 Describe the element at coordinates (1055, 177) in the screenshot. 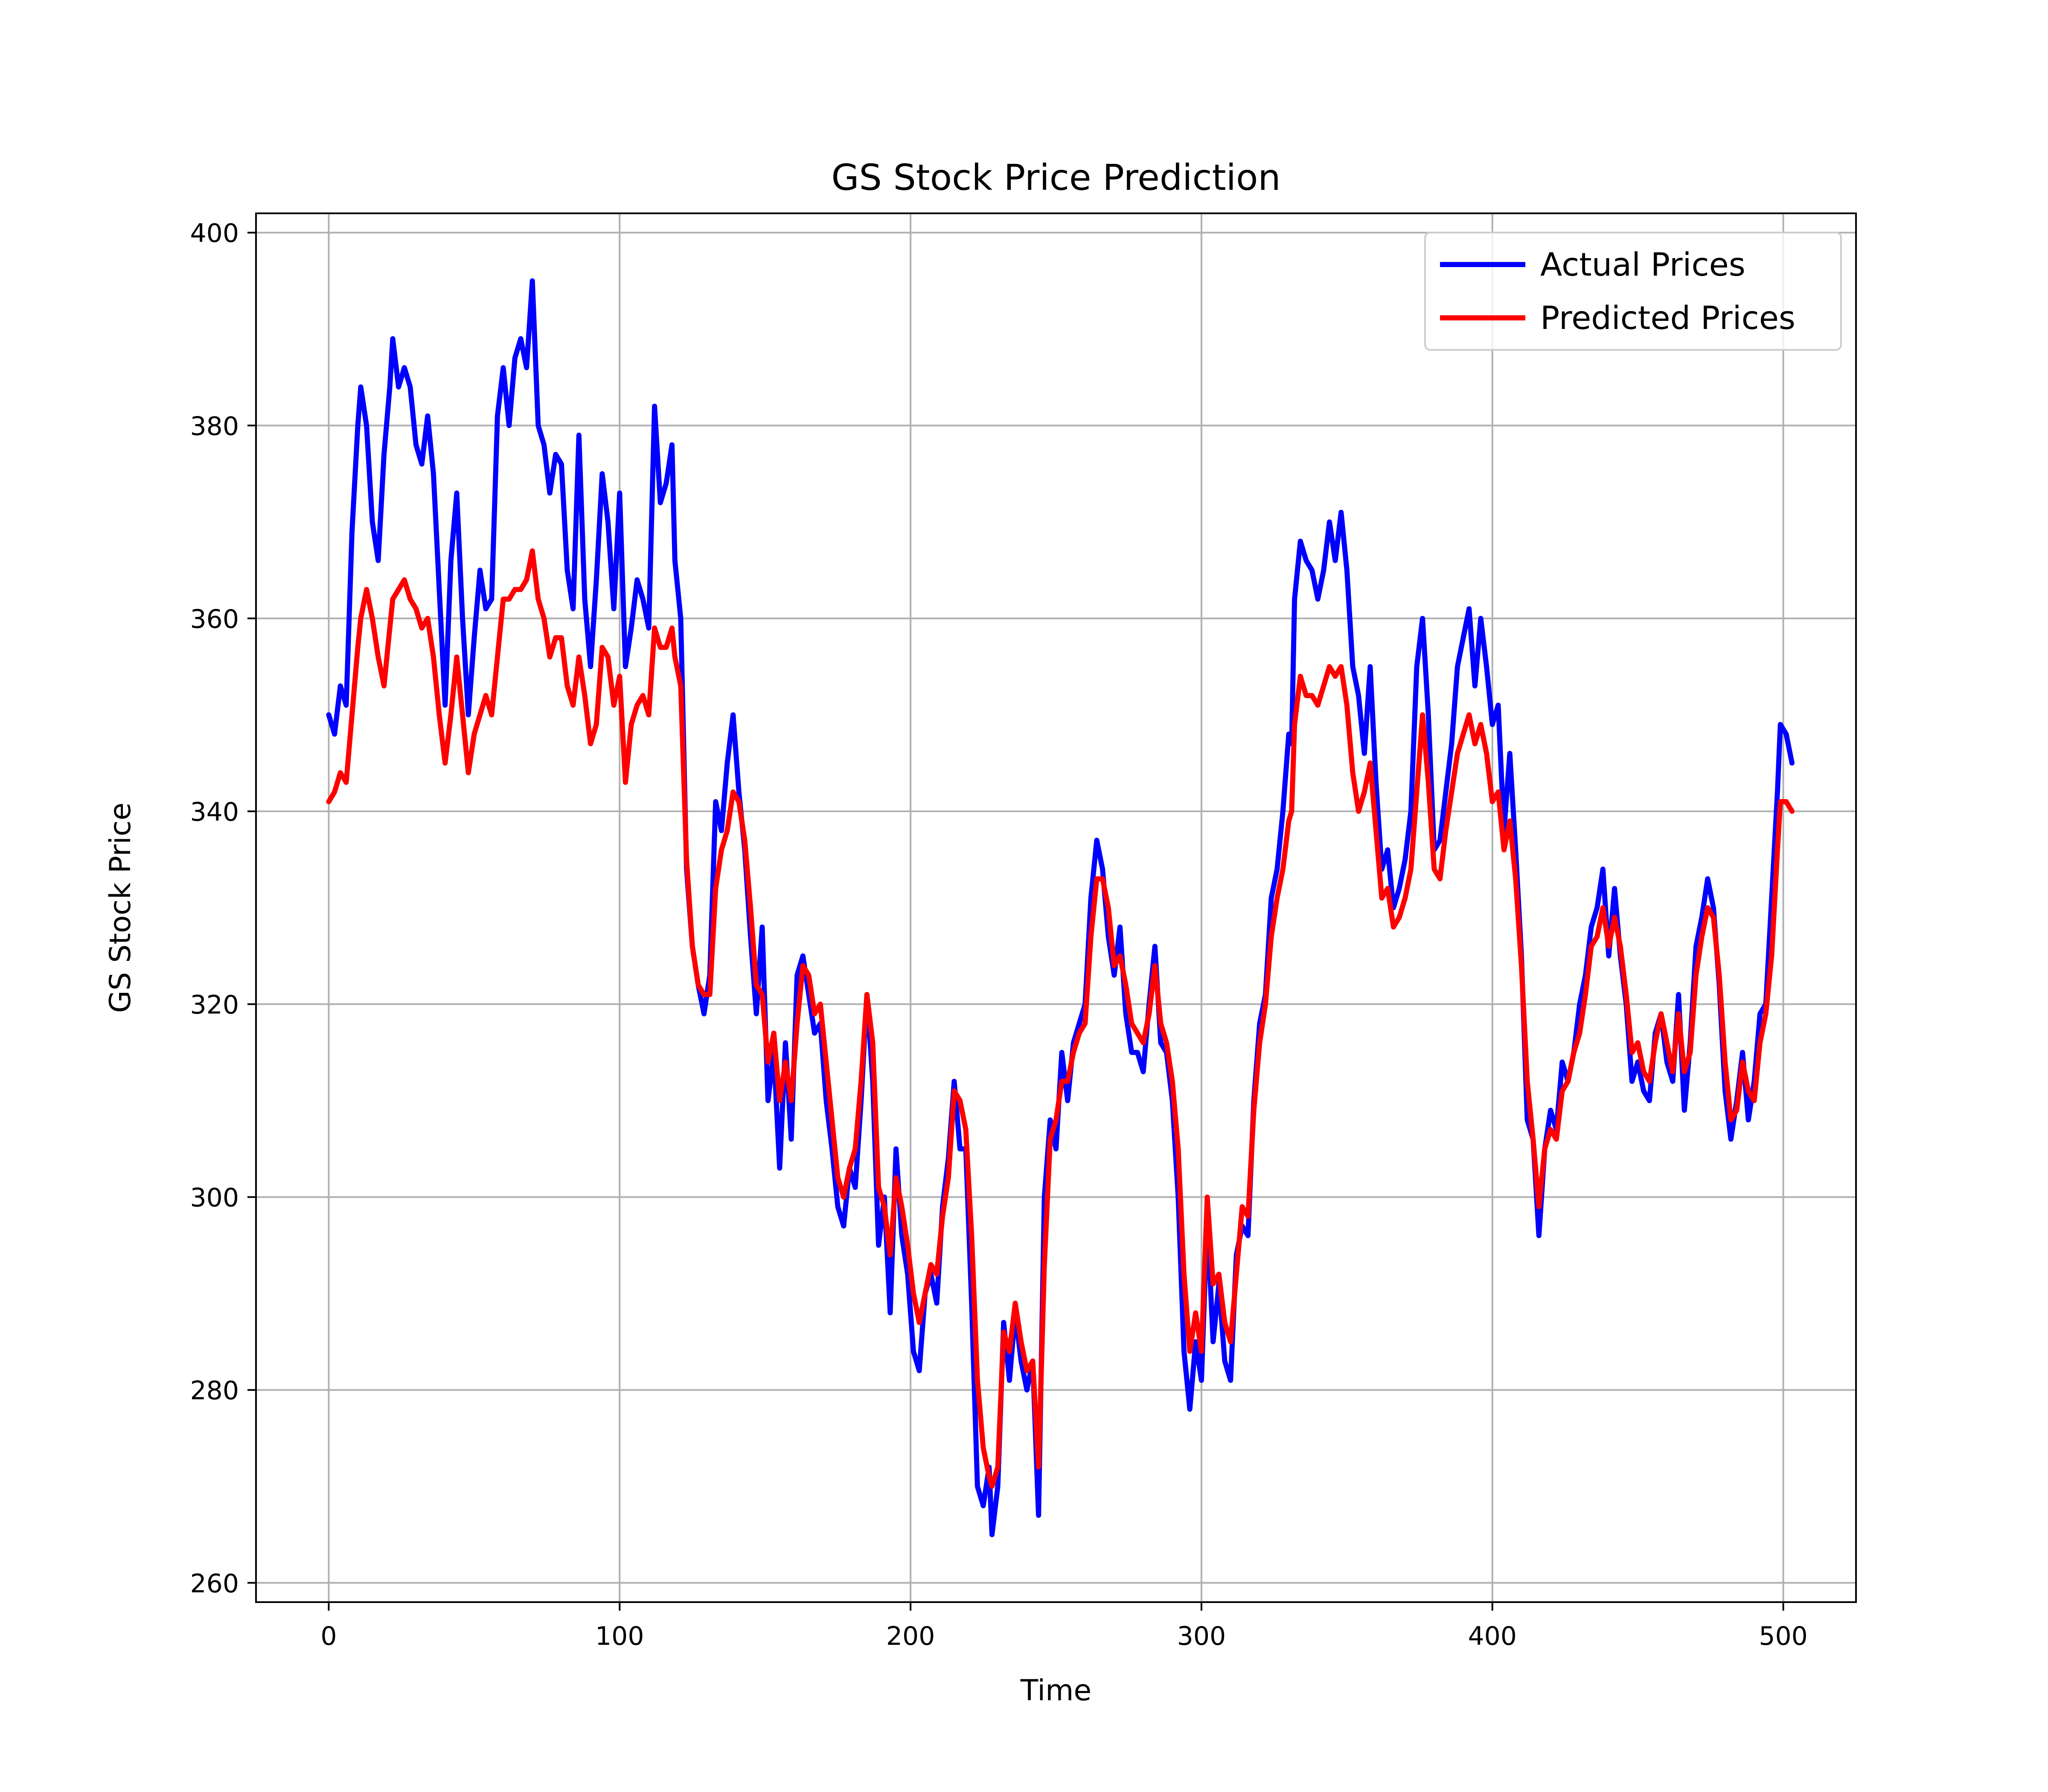

I see `chart-title: GS Stock Price Prediction` at that location.